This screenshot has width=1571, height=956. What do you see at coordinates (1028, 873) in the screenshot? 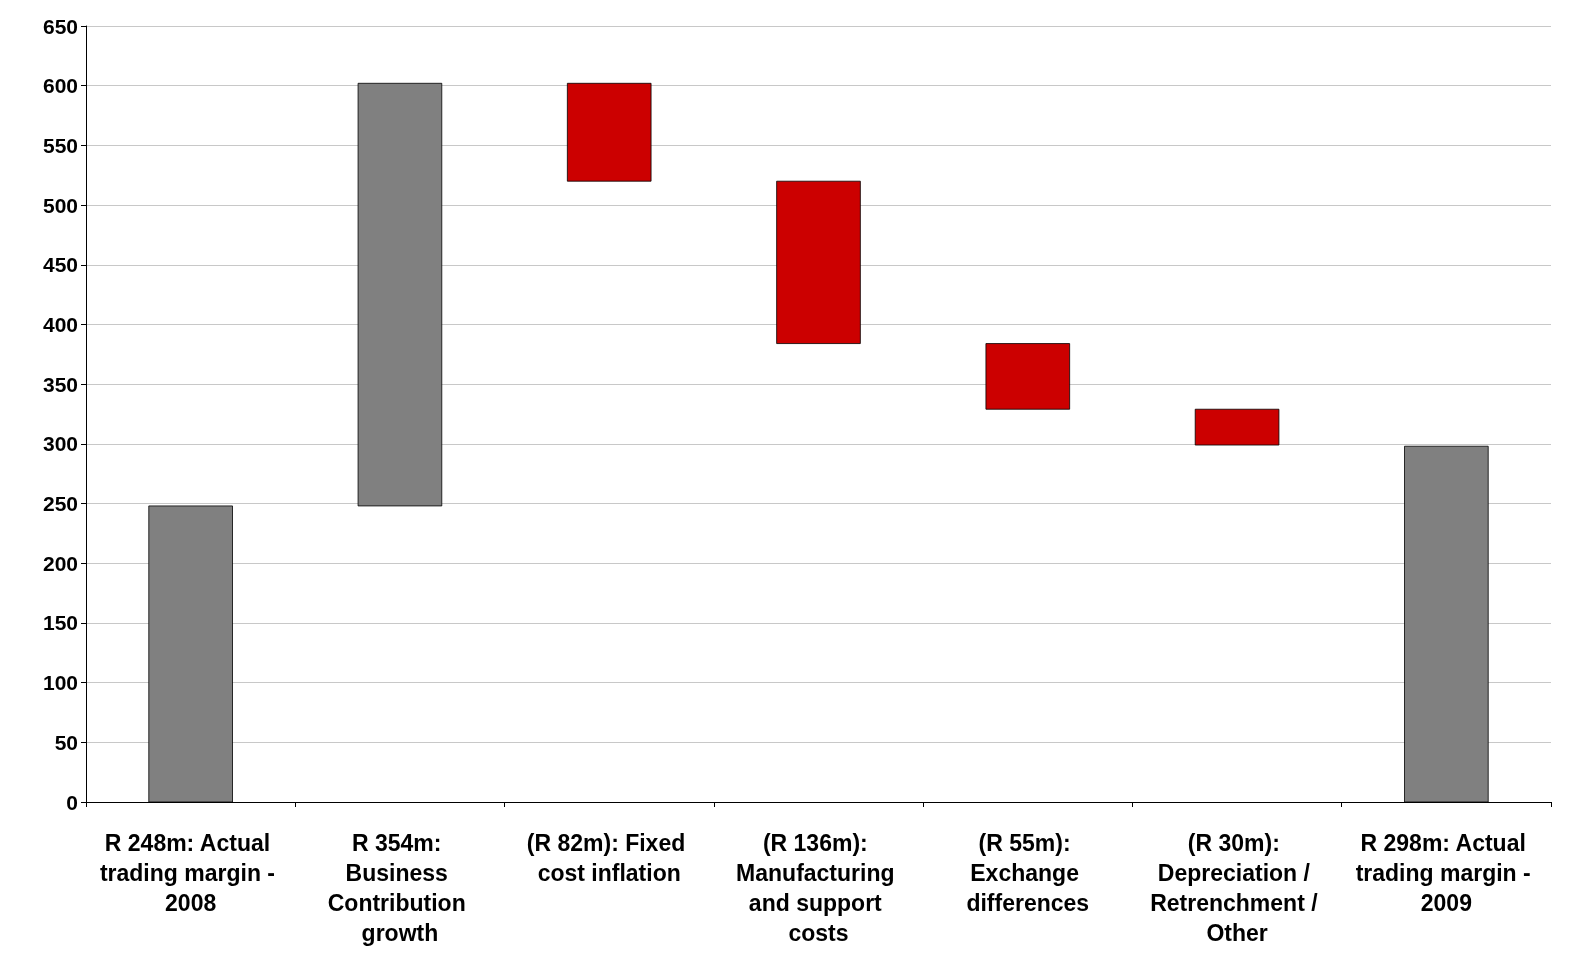
I see `x-tick-label: (R 55m): Exchange differences` at bounding box center [1028, 873].